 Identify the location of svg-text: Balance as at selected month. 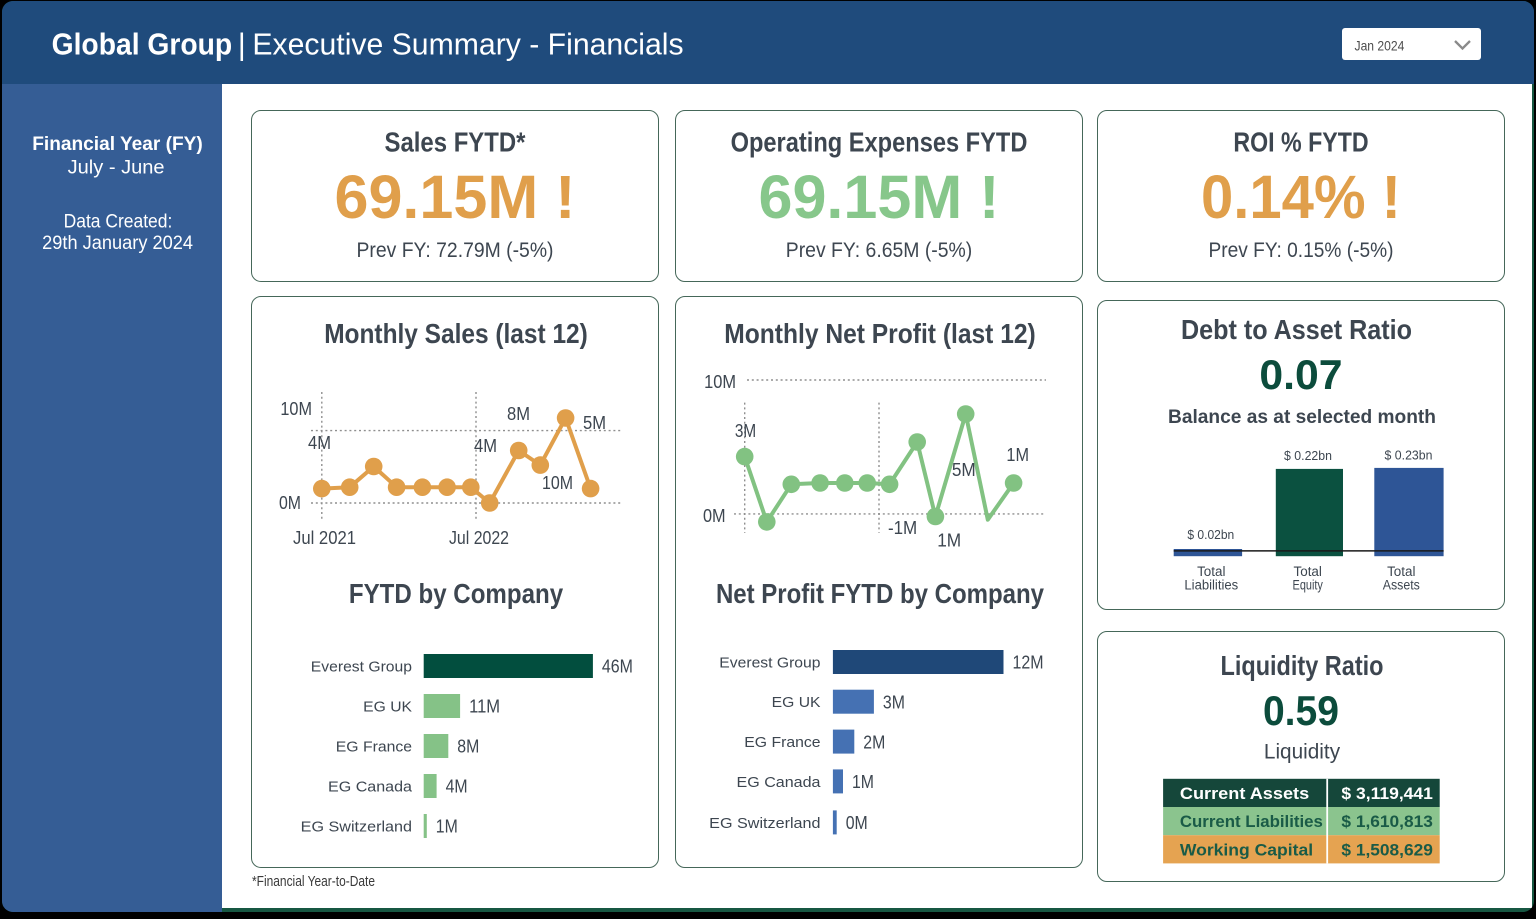
(1302, 417).